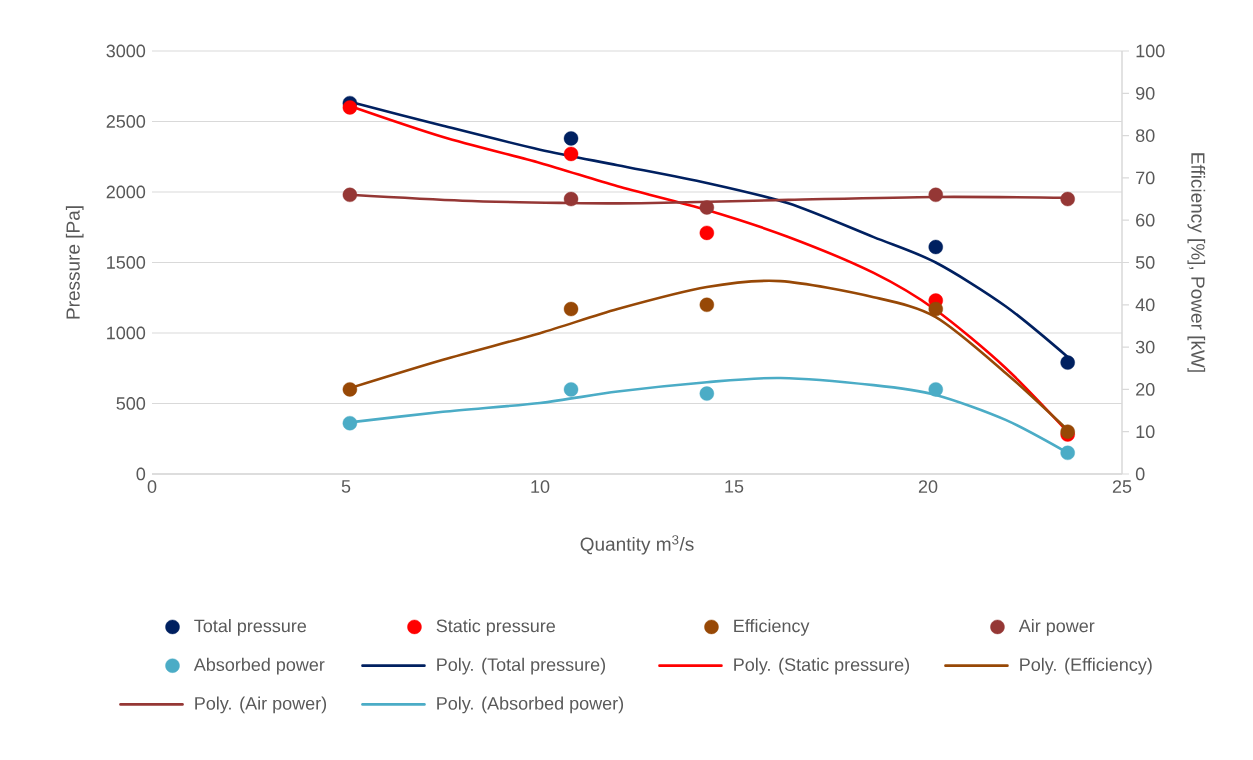  Describe the element at coordinates (1145, 347) in the screenshot. I see `y2-tick-label: 30` at that location.